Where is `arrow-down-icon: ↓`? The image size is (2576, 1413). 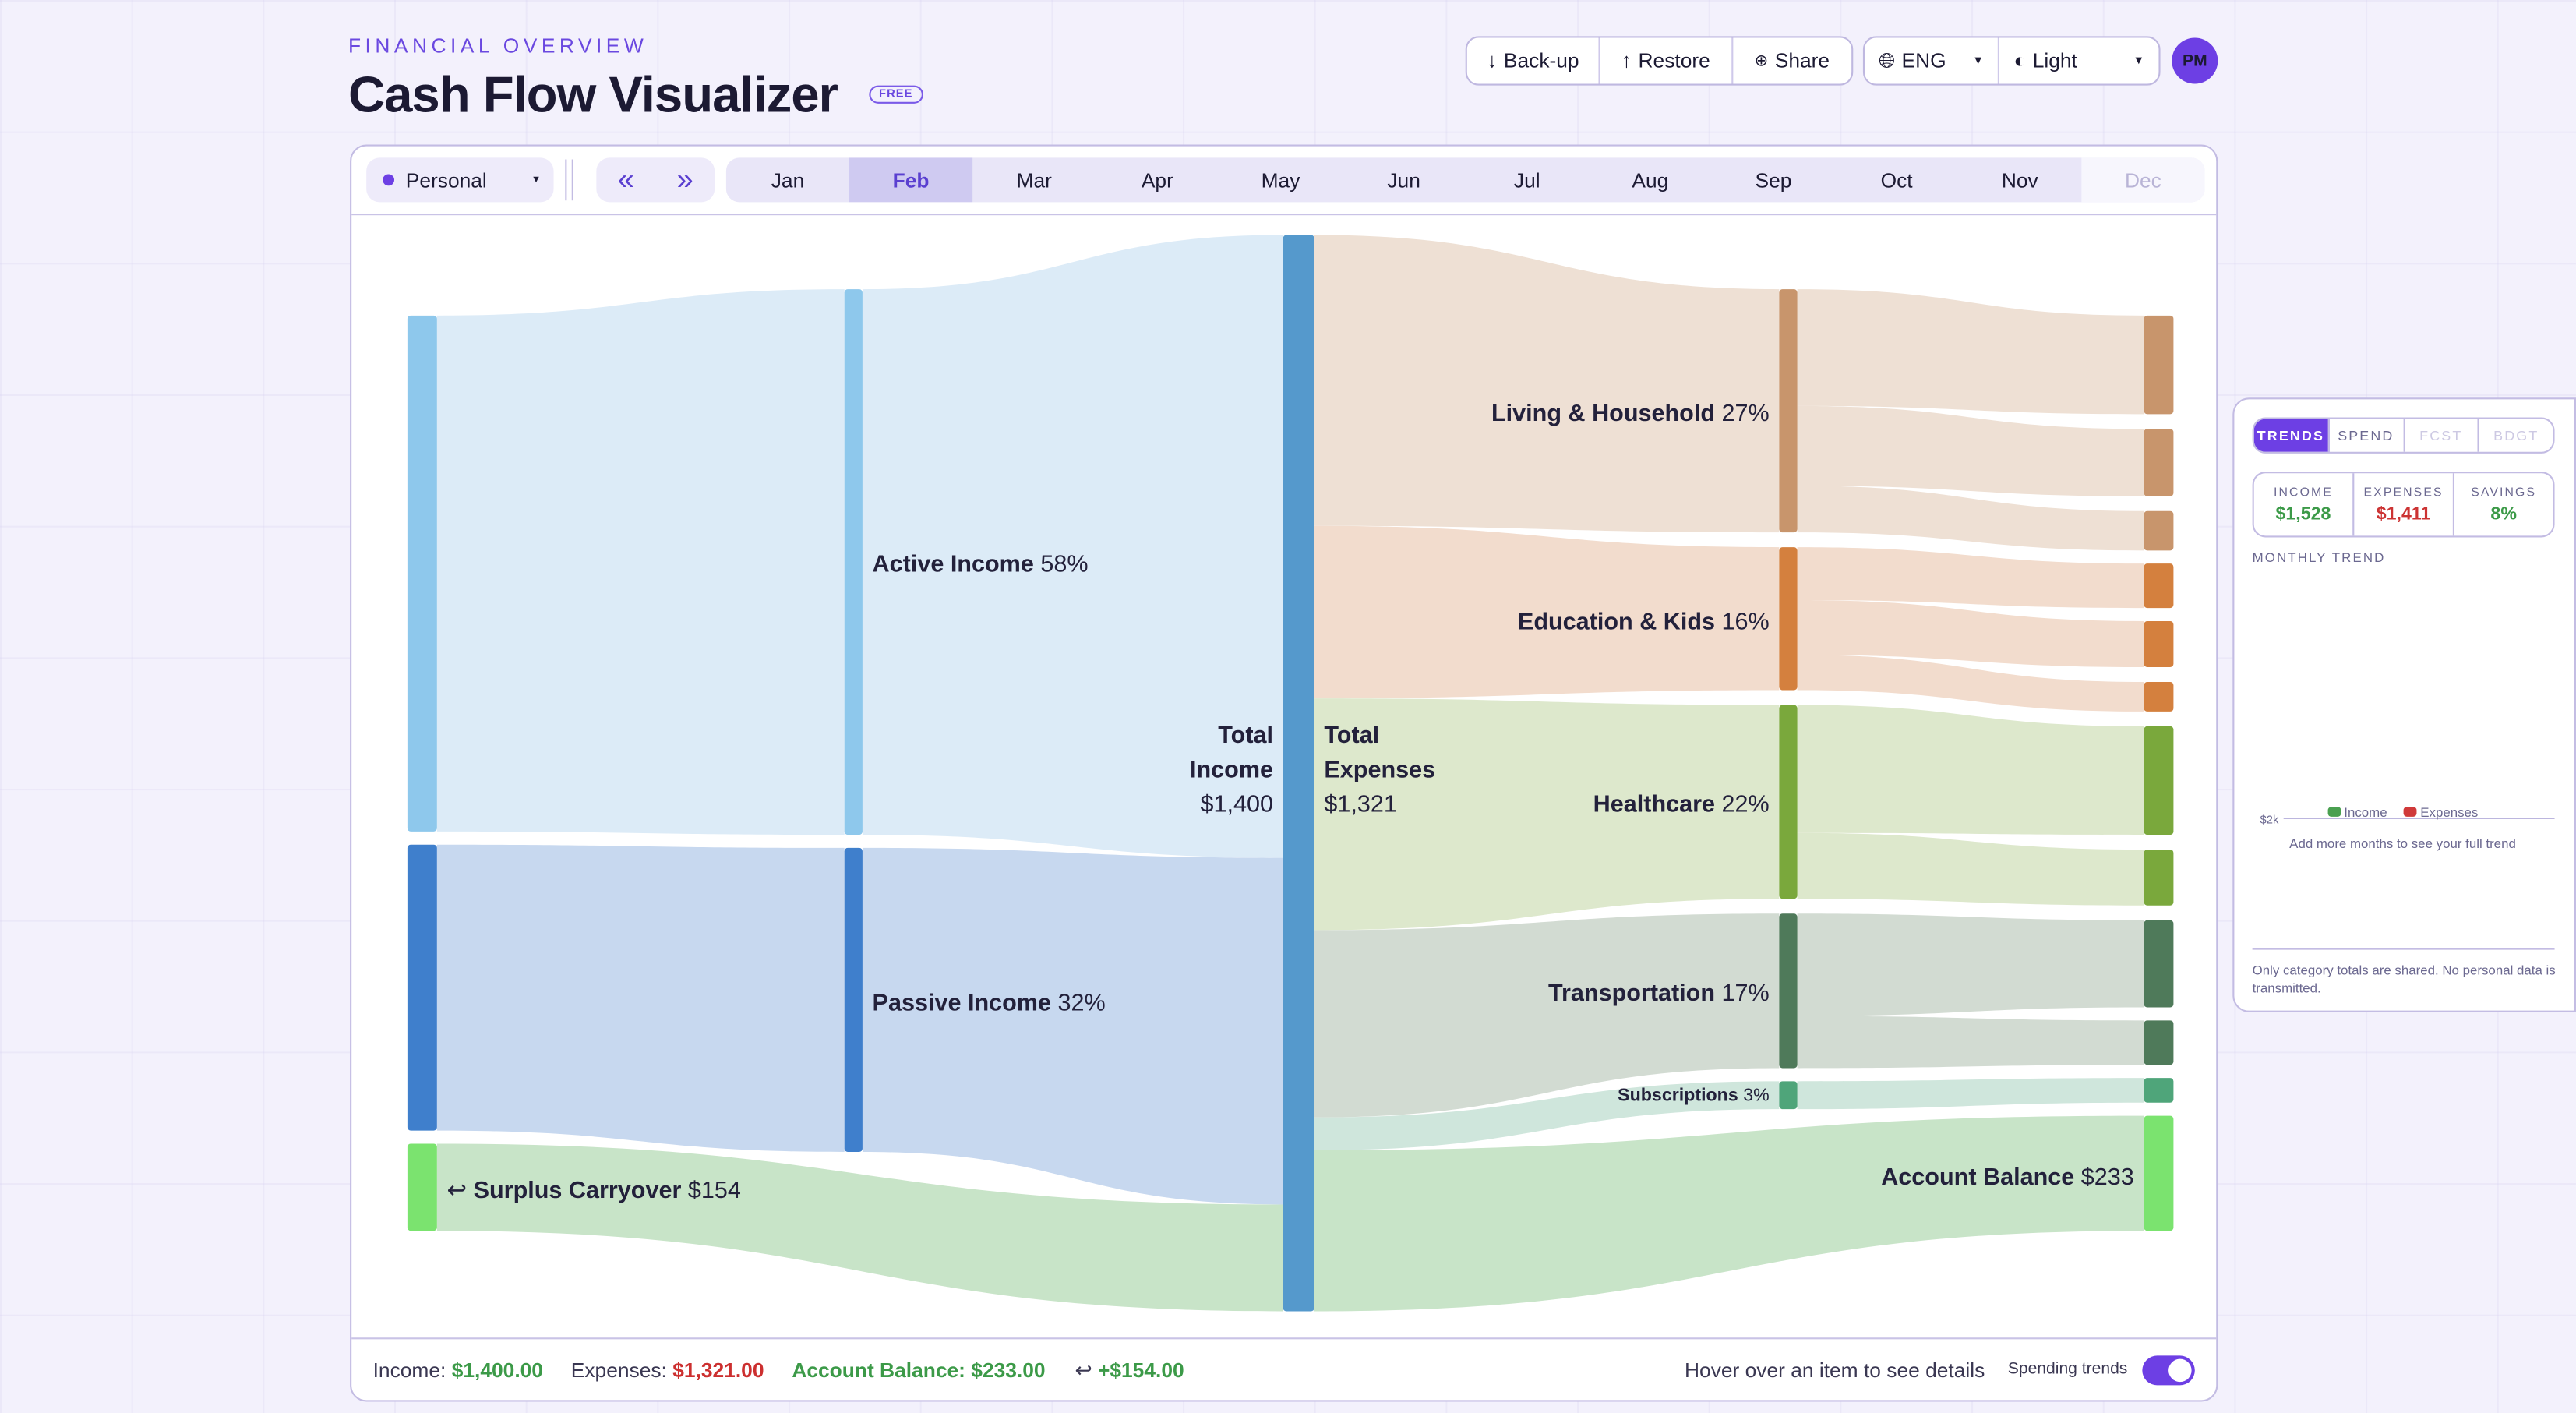
arrow-down-icon: ↓ is located at coordinates (1492, 60).